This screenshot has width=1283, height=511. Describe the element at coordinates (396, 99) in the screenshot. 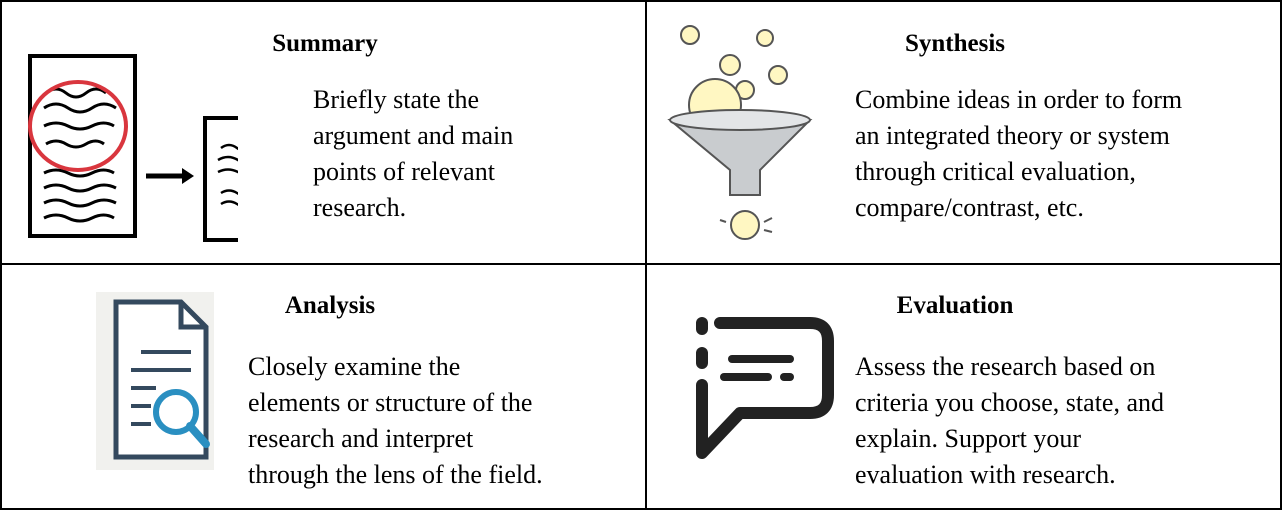

I see `cell-description-line: Briefly state the` at that location.